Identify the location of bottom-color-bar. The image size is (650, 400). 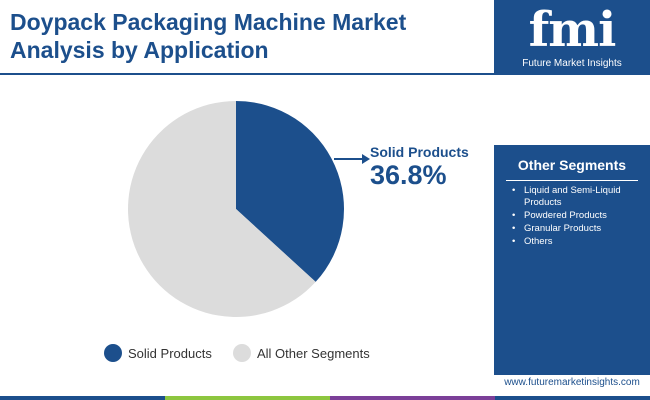
(325, 398).